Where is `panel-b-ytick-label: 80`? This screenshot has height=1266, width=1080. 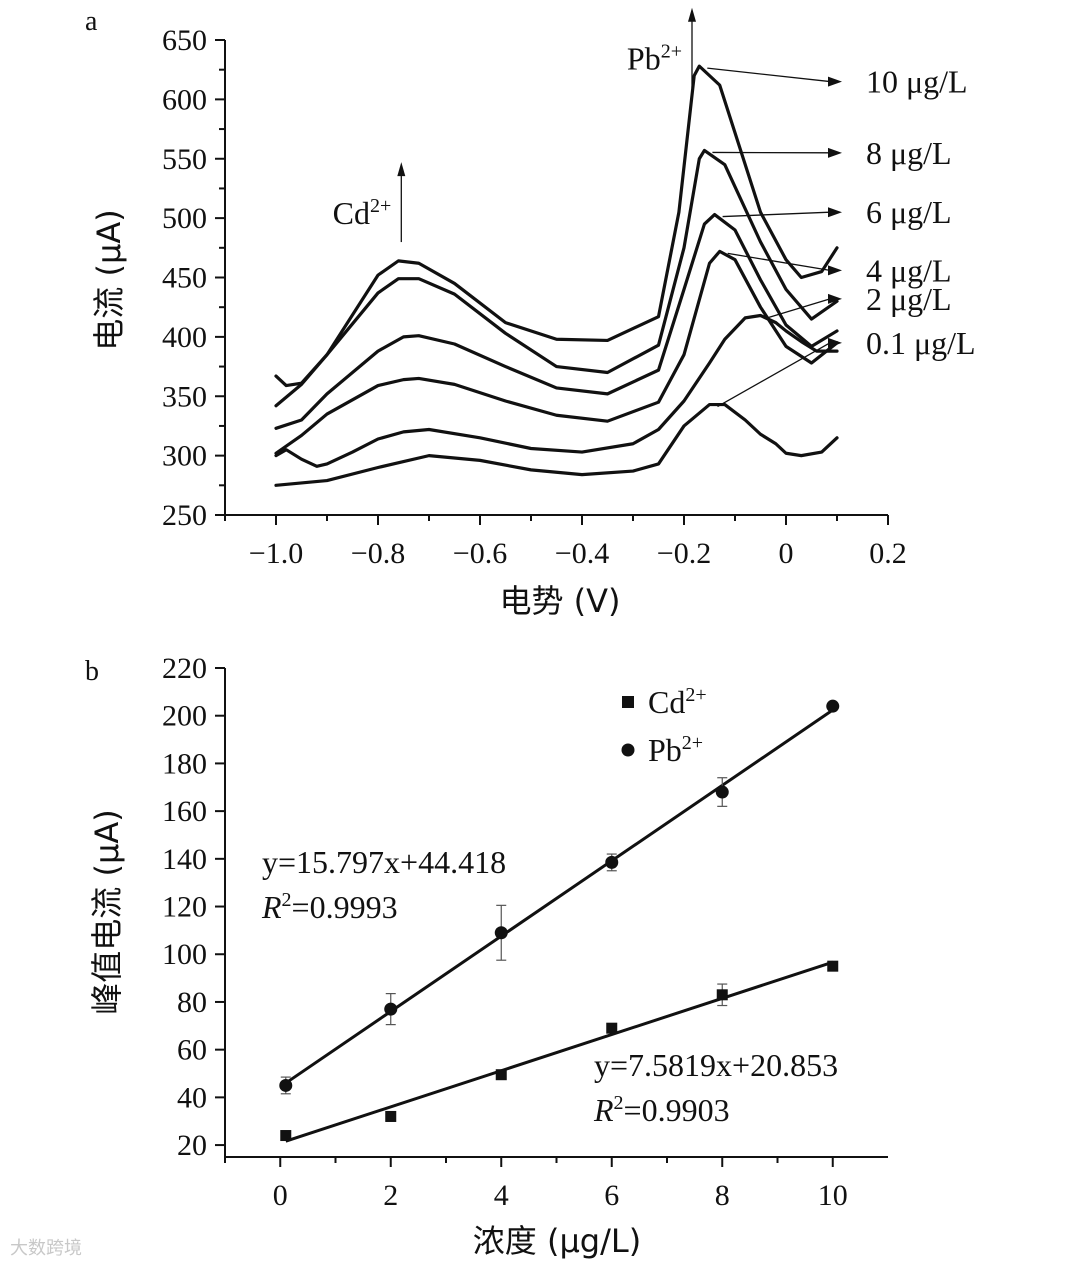 panel-b-ytick-label: 80 is located at coordinates (192, 1002).